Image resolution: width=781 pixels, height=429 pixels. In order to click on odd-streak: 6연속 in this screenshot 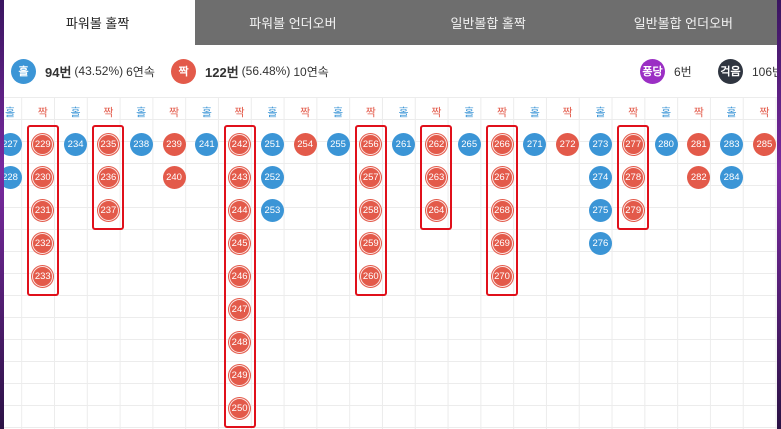, I will do `click(140, 71)`.